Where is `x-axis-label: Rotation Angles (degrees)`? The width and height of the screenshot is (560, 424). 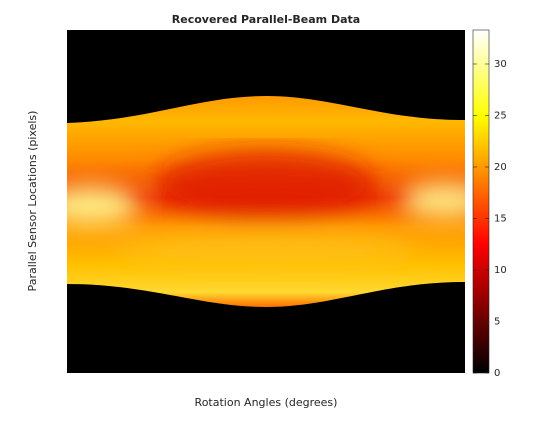
x-axis-label: Rotation Angles (degrees) is located at coordinates (266, 402).